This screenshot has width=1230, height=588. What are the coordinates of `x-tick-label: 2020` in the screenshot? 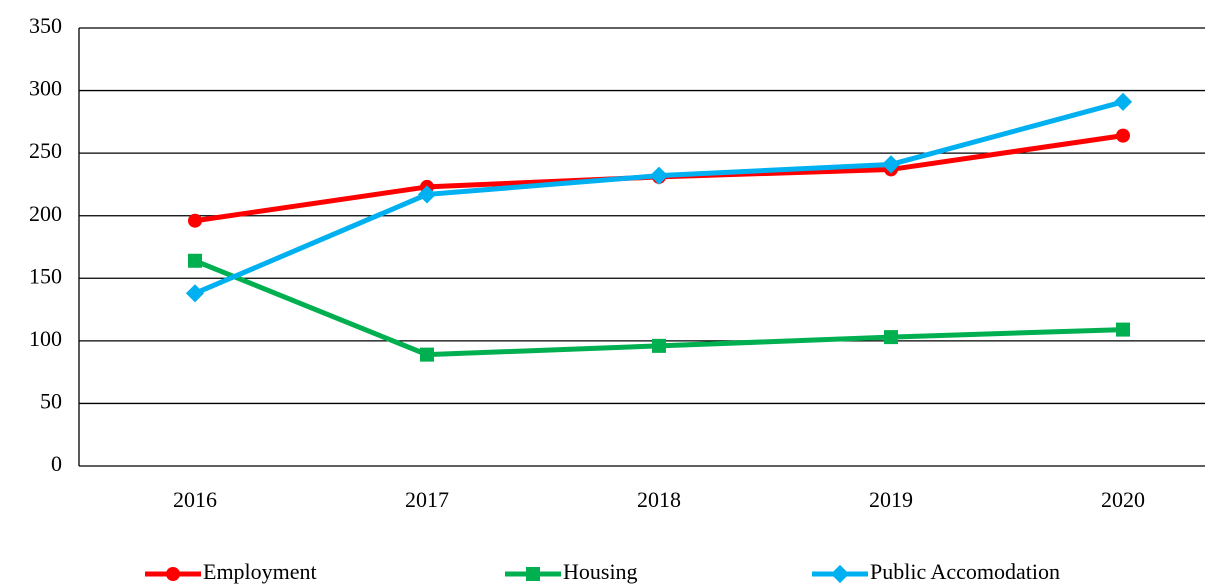 It's located at (1123, 499).